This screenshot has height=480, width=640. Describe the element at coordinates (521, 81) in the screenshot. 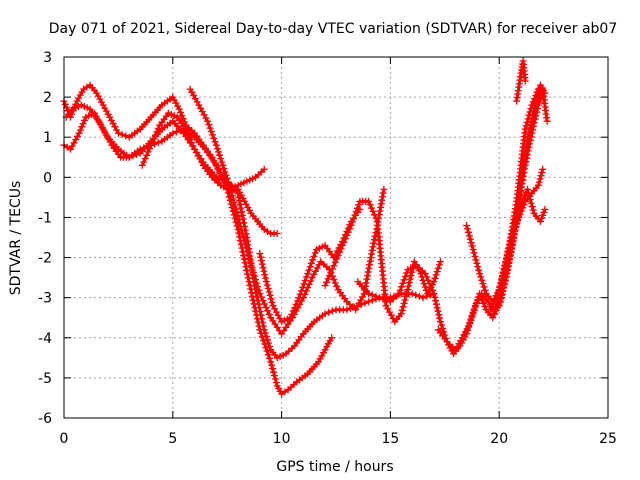

I see `series-day-m` at that location.